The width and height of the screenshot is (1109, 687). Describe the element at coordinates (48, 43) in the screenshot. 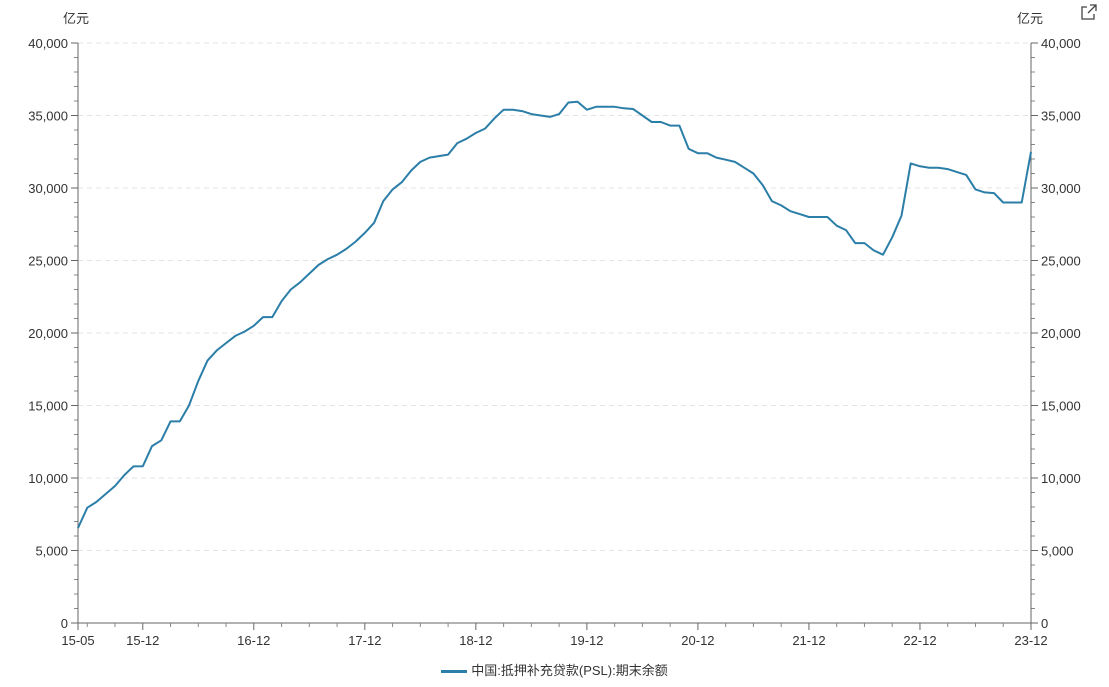

I see `y-tick-label-left: 40,000` at that location.